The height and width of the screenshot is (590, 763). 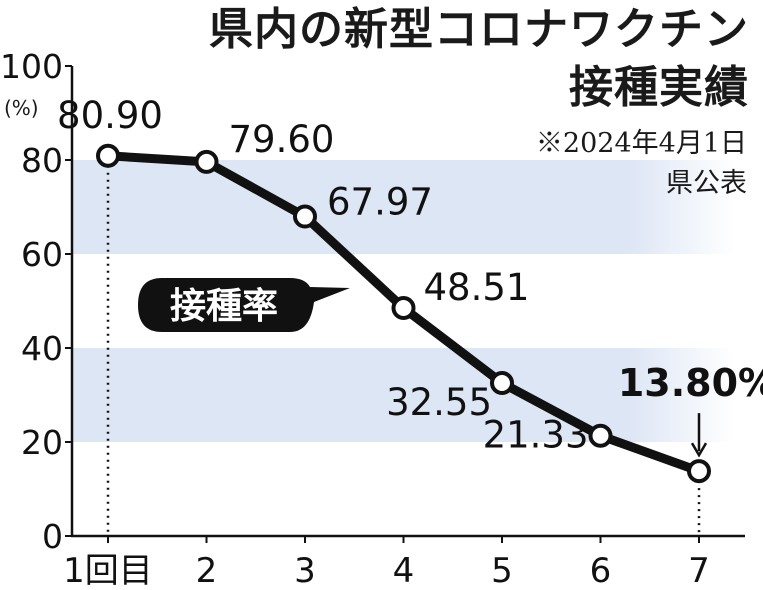 What do you see at coordinates (479, 29) in the screenshot?
I see `chart-title-line1: 県内の新型コロナワクチン` at bounding box center [479, 29].